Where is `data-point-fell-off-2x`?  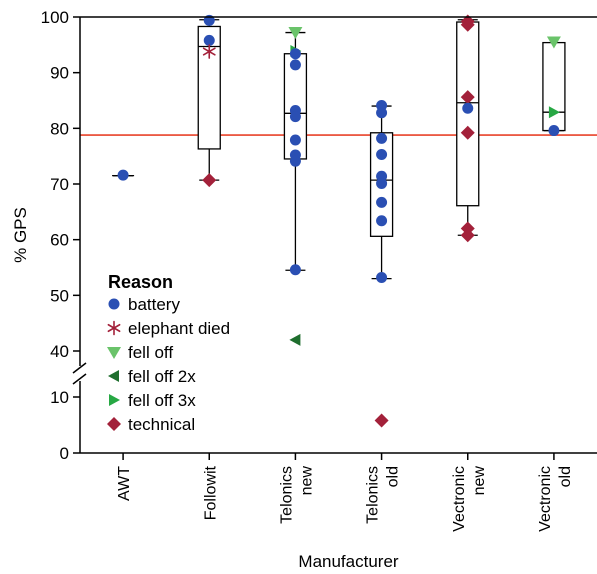
data-point-fell-off-2x is located at coordinates (295, 339).